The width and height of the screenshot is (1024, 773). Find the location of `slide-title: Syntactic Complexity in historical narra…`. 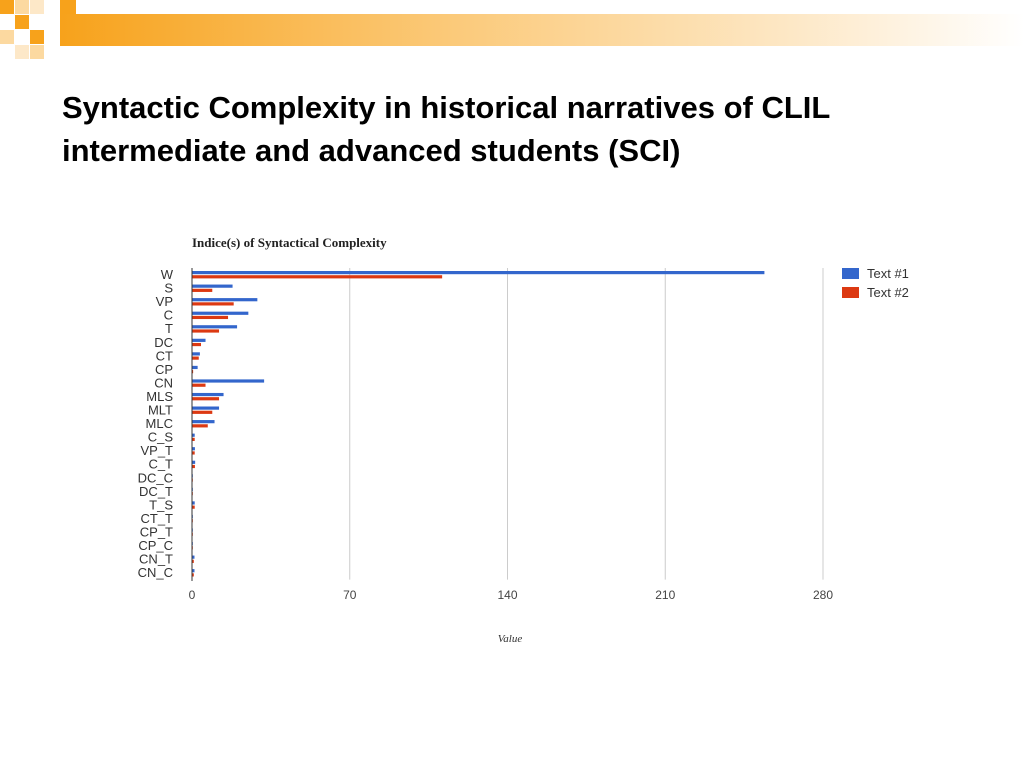

slide-title: Syntactic Complexity in historical narra… is located at coordinates (512, 129).